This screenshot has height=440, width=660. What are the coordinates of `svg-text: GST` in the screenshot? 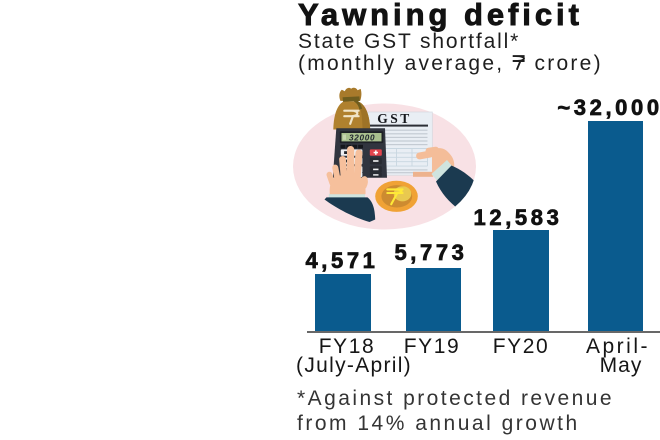 It's located at (394, 118).